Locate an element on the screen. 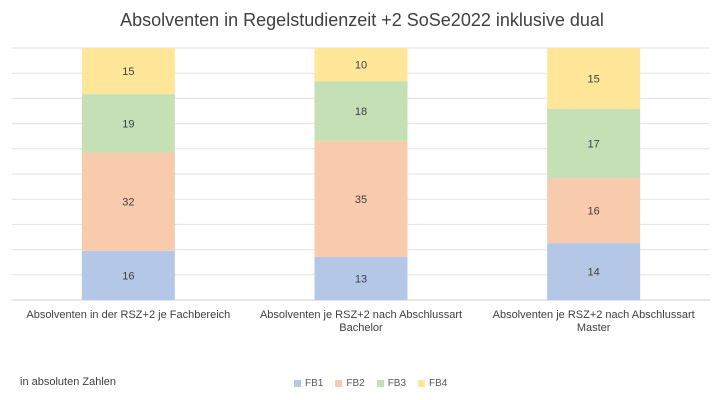  data-label: 35 is located at coordinates (361, 200).